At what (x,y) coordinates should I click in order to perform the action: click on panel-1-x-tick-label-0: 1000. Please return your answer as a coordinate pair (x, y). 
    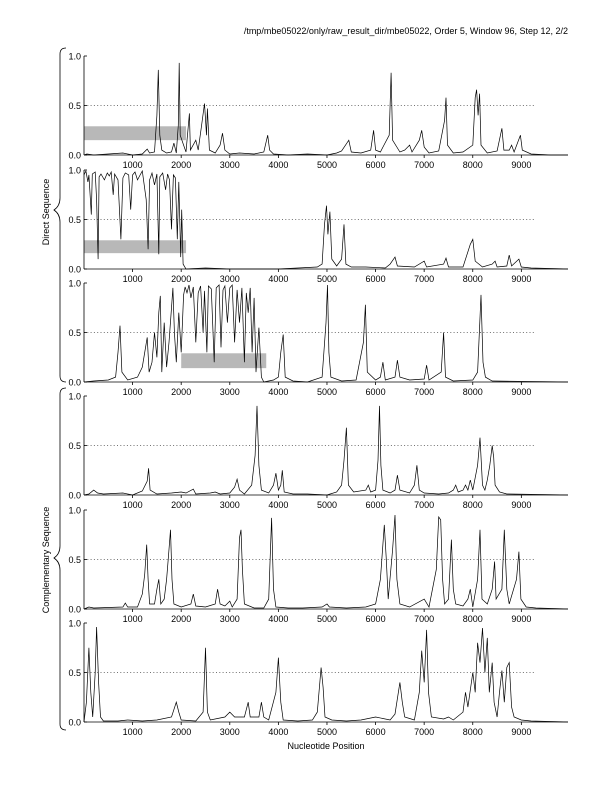
    Looking at the image, I should click on (133, 165).